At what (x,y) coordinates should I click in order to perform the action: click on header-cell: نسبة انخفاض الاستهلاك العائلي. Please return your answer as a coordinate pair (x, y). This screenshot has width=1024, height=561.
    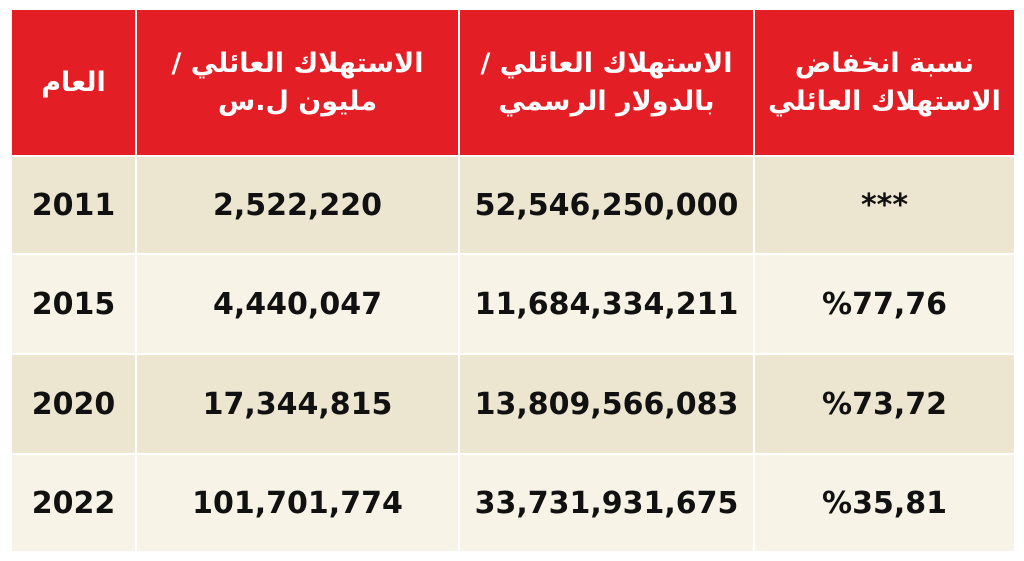
    Looking at the image, I should click on (883, 83).